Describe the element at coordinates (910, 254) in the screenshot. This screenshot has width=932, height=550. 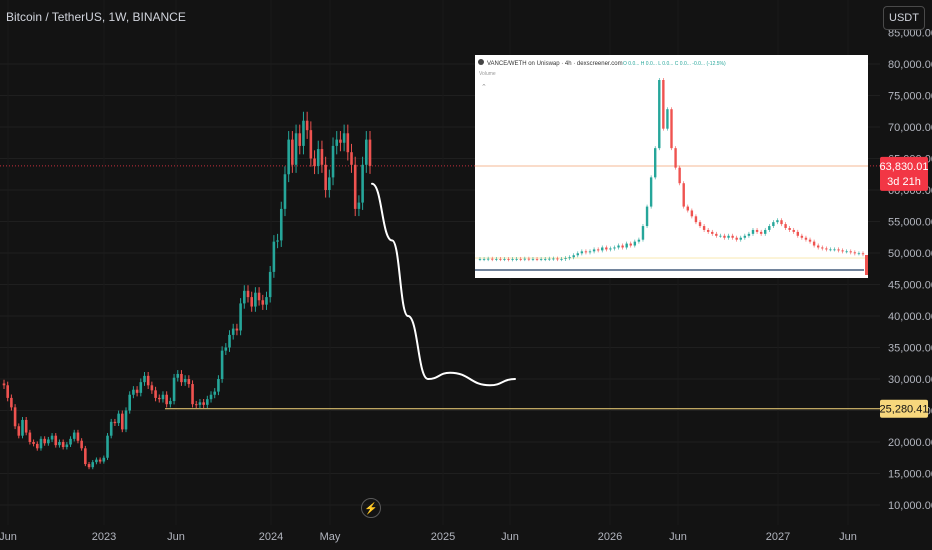
I see `y-tick-label: 50,000.00` at that location.